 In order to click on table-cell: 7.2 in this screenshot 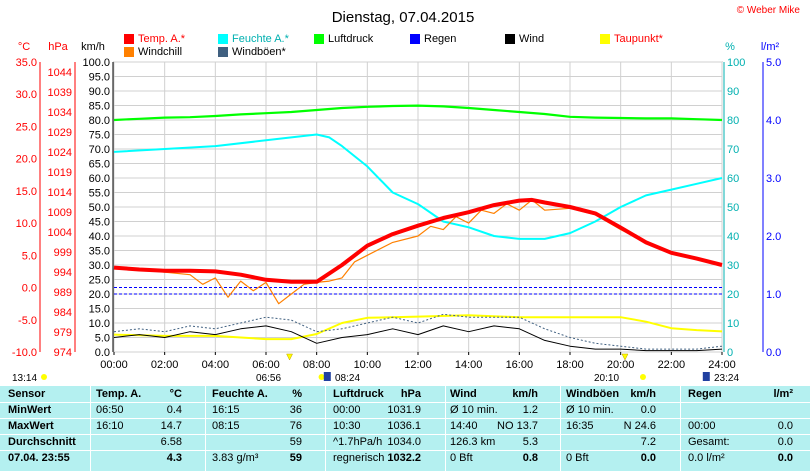, I will do `click(648, 442)`.